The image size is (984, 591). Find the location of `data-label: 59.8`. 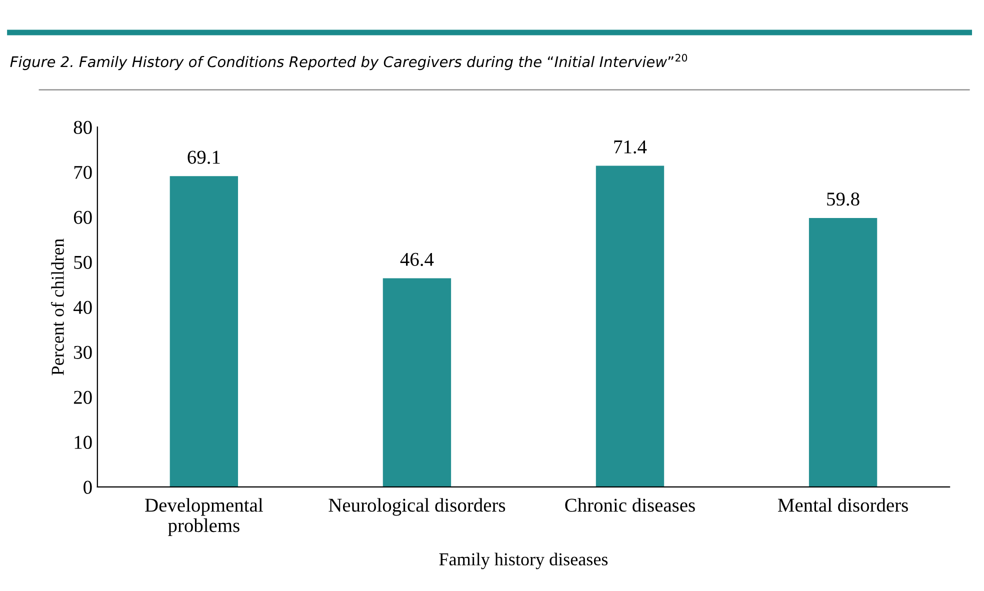

data-label: 59.8 is located at coordinates (843, 199).